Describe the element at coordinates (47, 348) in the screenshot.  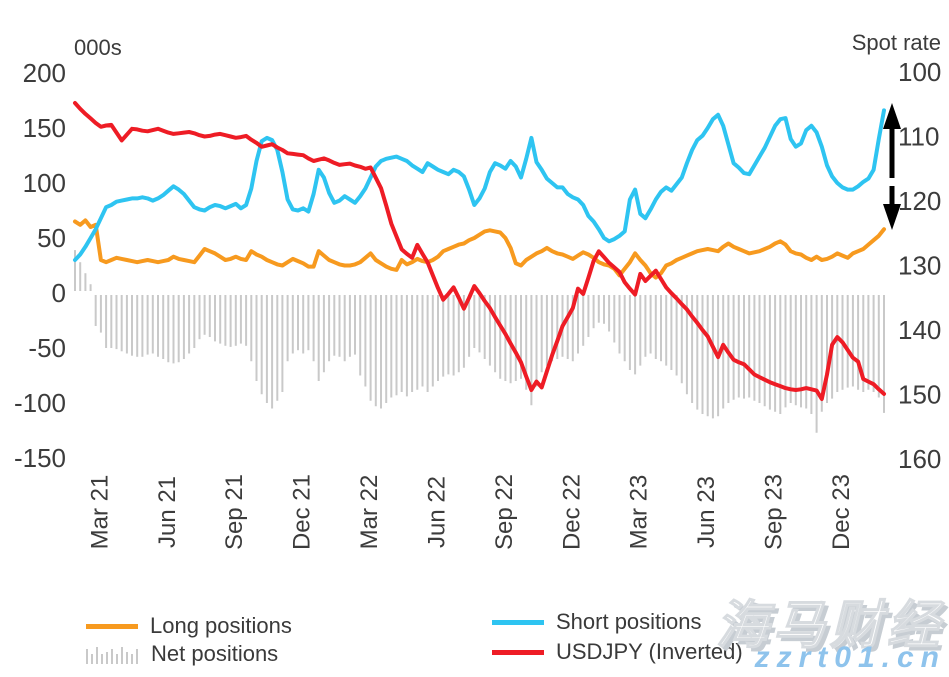
I see `svg-text: -50` at that location.